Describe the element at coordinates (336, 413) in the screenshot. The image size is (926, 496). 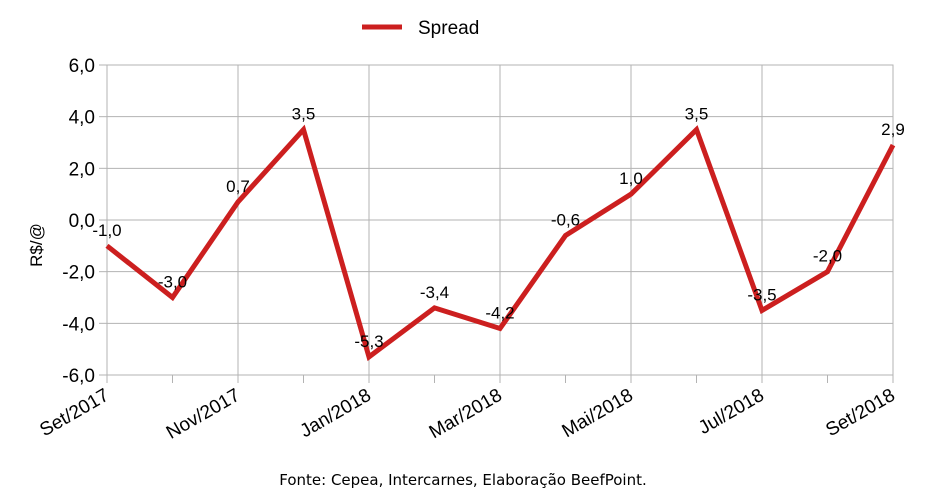
I see `x-tick-label: Jan/2018` at that location.